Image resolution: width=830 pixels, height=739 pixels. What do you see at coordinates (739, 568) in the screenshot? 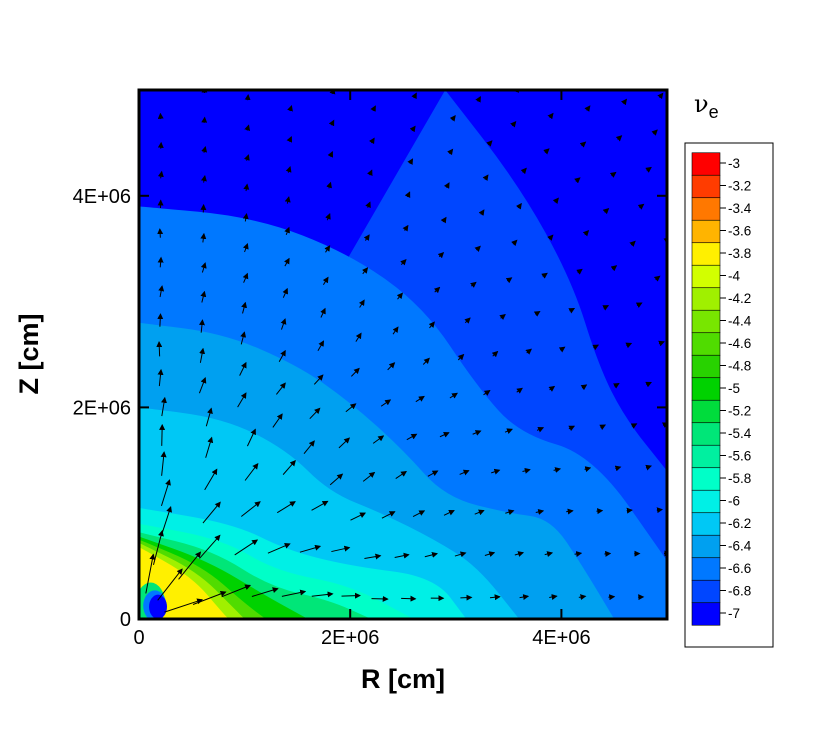
I see `colorbar-label-18: -6.6` at bounding box center [739, 568].